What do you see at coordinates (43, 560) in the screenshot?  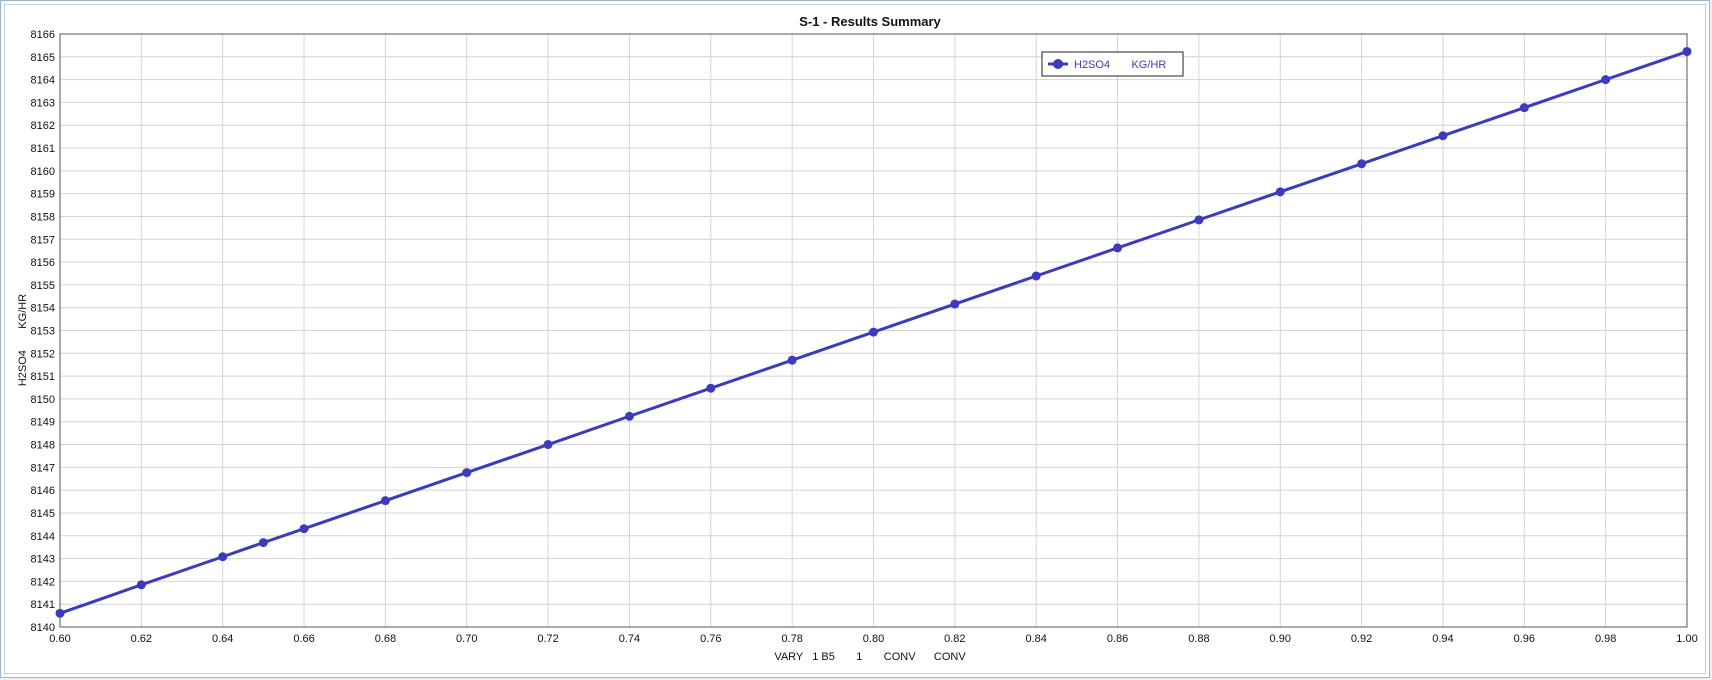 I see `y-tick-label: 8143` at bounding box center [43, 560].